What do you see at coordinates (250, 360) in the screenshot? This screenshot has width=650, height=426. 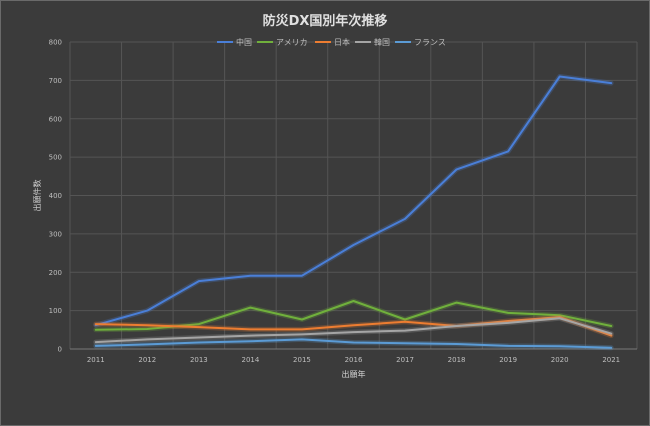 I see `x-tick-label: 2014` at bounding box center [250, 360].